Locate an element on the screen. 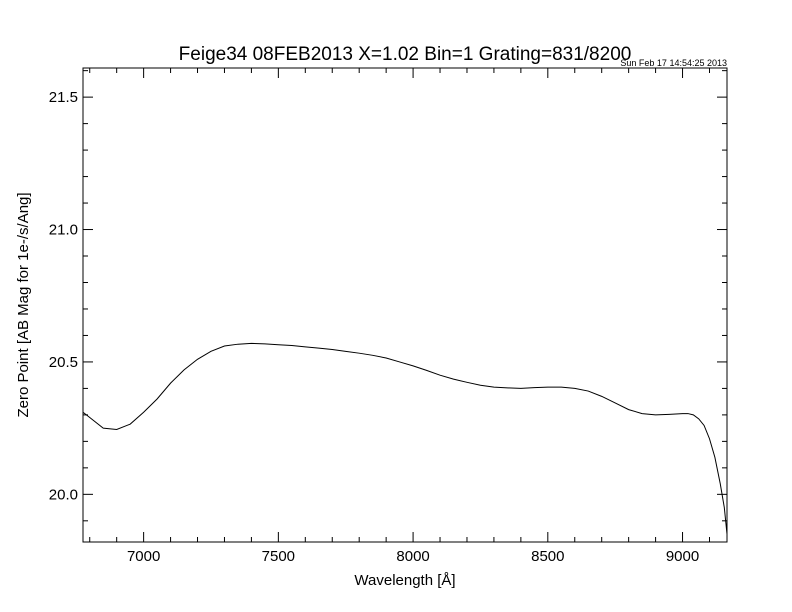 The image size is (792, 612). y-axis-tick-labels: 20.0 20.5 21.0 21.5 is located at coordinates (63, 296).